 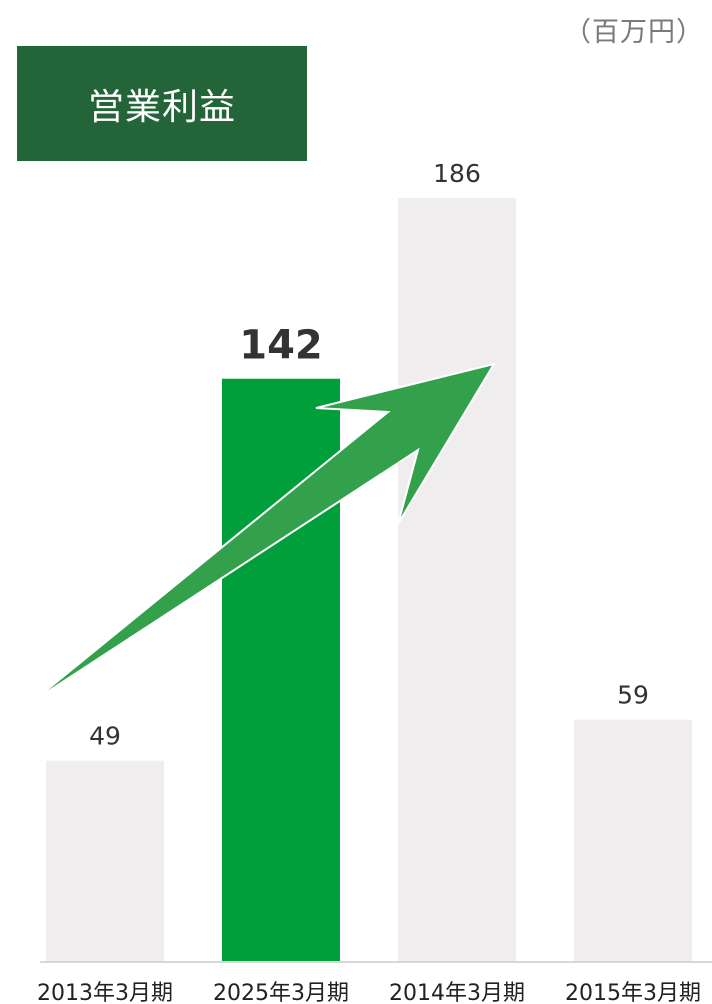 What do you see at coordinates (457, 992) in the screenshot?
I see `category-label-2: 2014年3月期` at bounding box center [457, 992].